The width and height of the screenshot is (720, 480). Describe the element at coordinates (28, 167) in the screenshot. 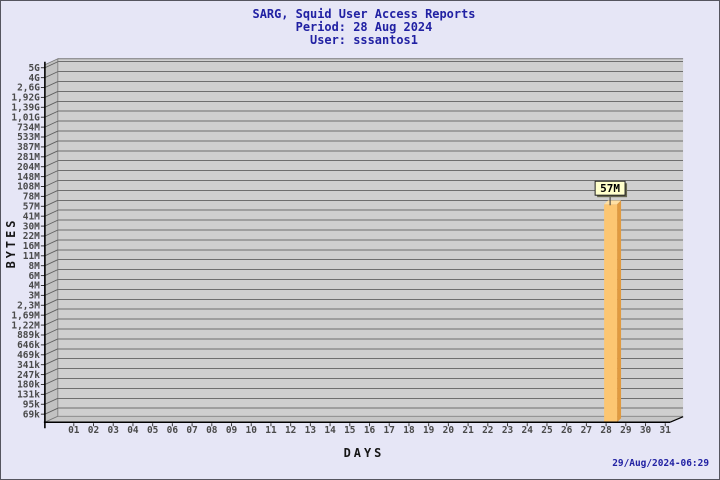

I see `y-tick-label: 204M` at that location.